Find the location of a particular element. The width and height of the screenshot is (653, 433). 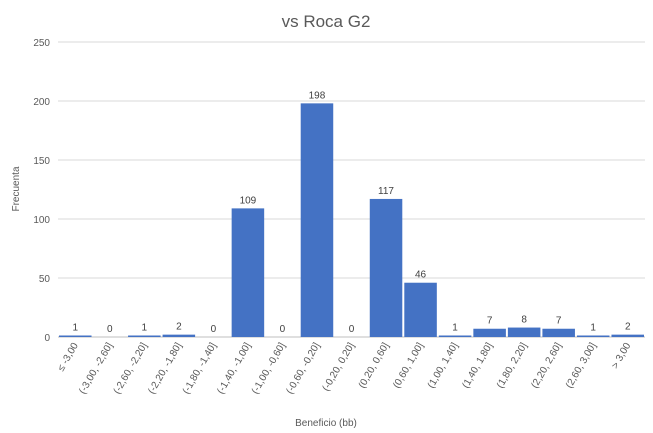

x-tick-label: (1,00, 1,40] is located at coordinates (443, 366).